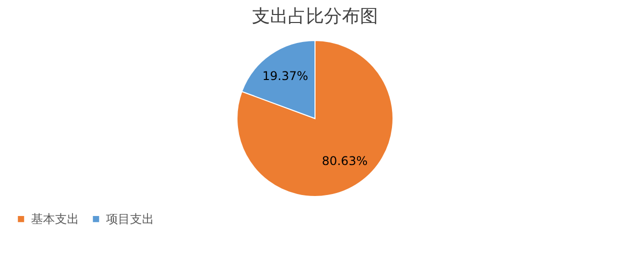  Describe the element at coordinates (345, 161) in the screenshot. I see `data-label: 80.63%` at that location.